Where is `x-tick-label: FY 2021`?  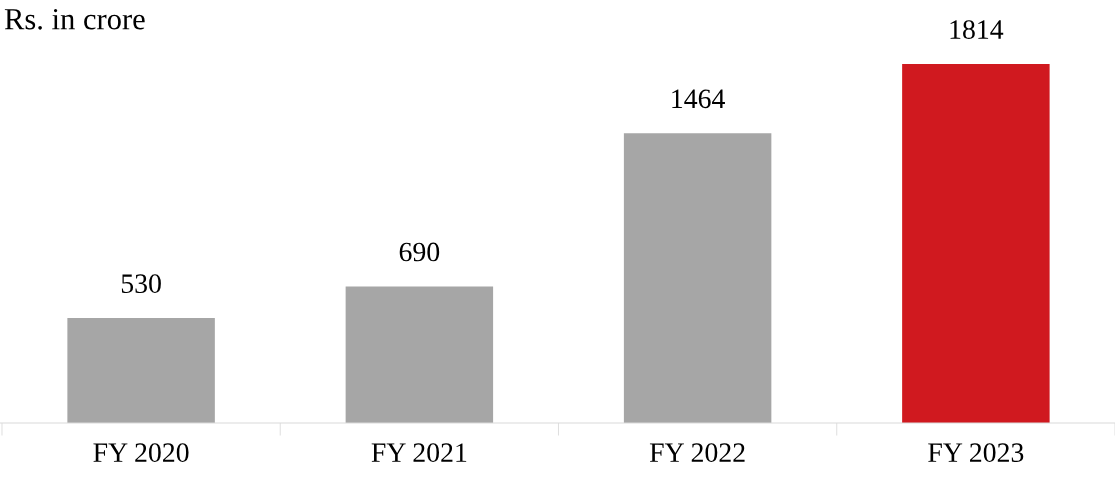 x-tick-label: FY 2021 is located at coordinates (419, 452).